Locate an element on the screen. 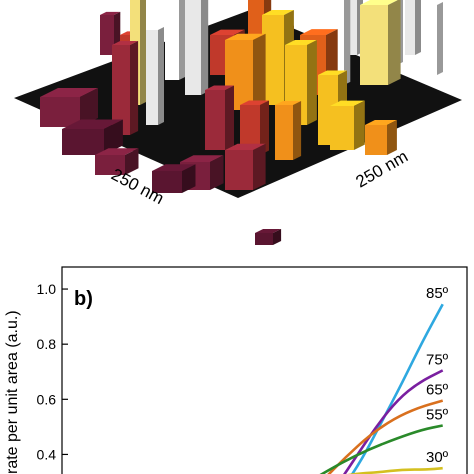  y-tick-label: 1.0 is located at coordinates (47, 289).